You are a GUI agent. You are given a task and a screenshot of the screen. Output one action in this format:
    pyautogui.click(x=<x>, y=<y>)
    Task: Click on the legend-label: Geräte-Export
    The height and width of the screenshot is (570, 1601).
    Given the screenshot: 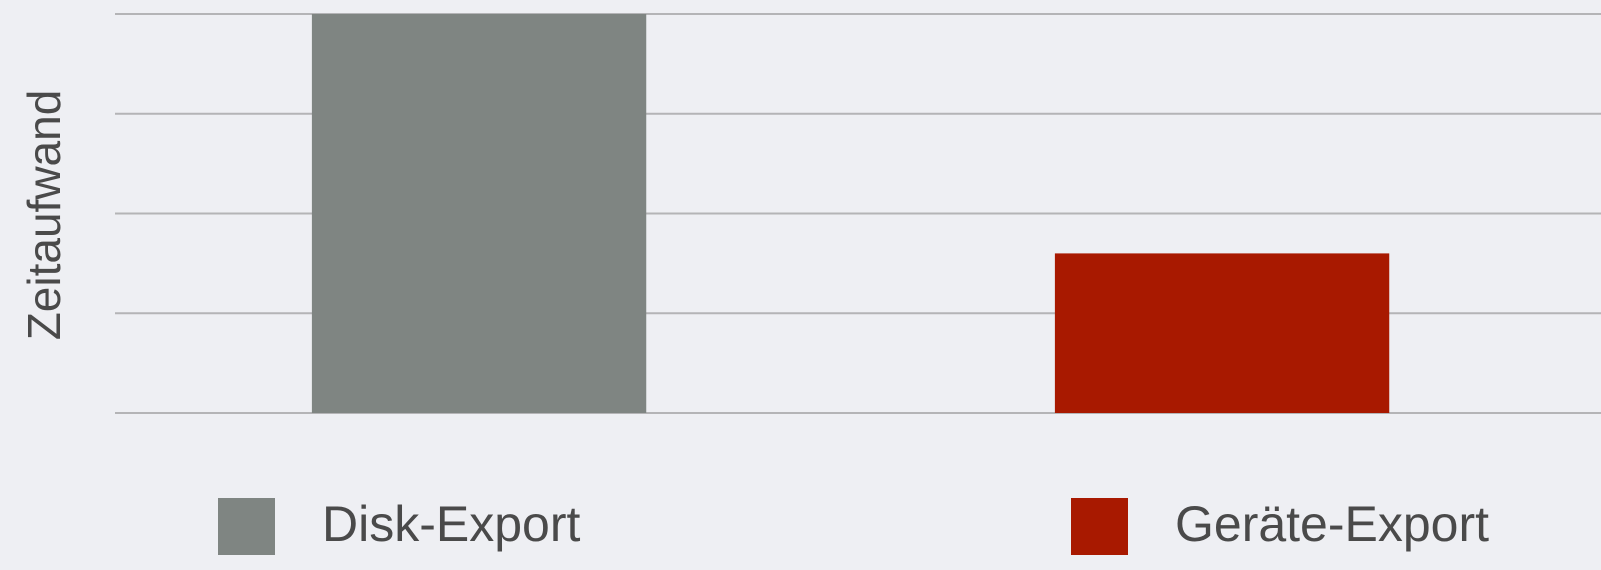 What is the action you would take?
    pyautogui.click(x=1332, y=524)
    